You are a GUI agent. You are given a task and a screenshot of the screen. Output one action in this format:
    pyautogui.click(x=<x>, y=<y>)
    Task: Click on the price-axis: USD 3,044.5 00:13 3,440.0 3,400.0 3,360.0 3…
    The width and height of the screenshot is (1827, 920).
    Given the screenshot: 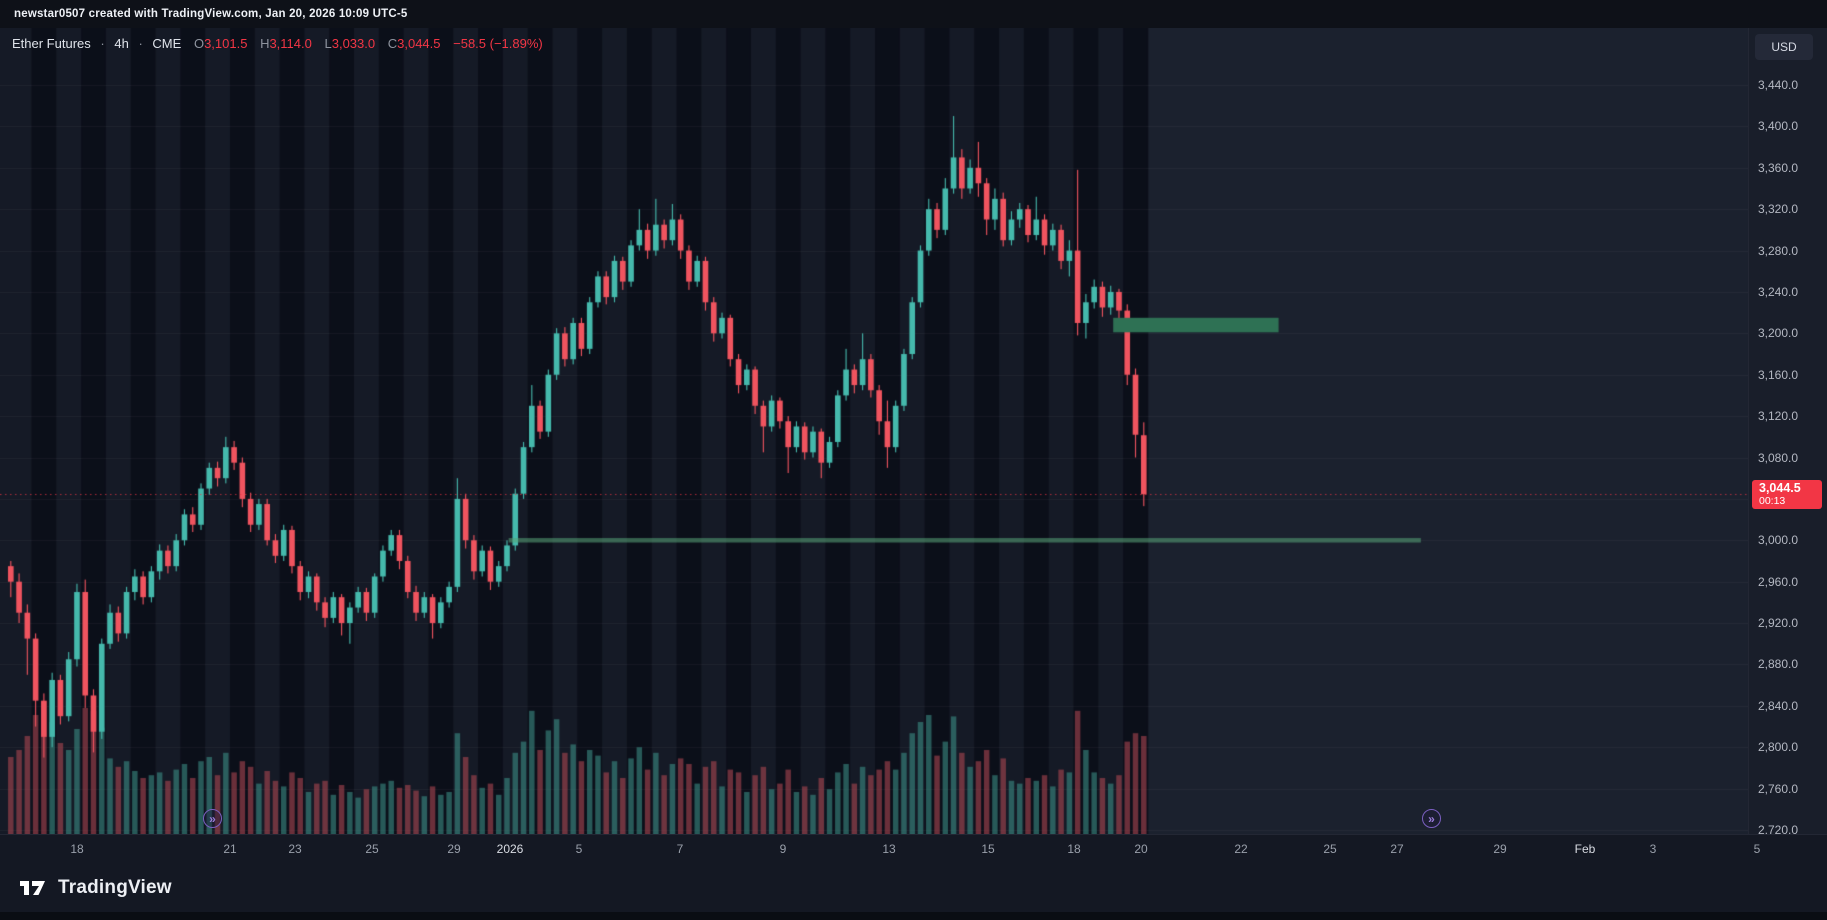 What is the action you would take?
    pyautogui.click(x=1787, y=432)
    